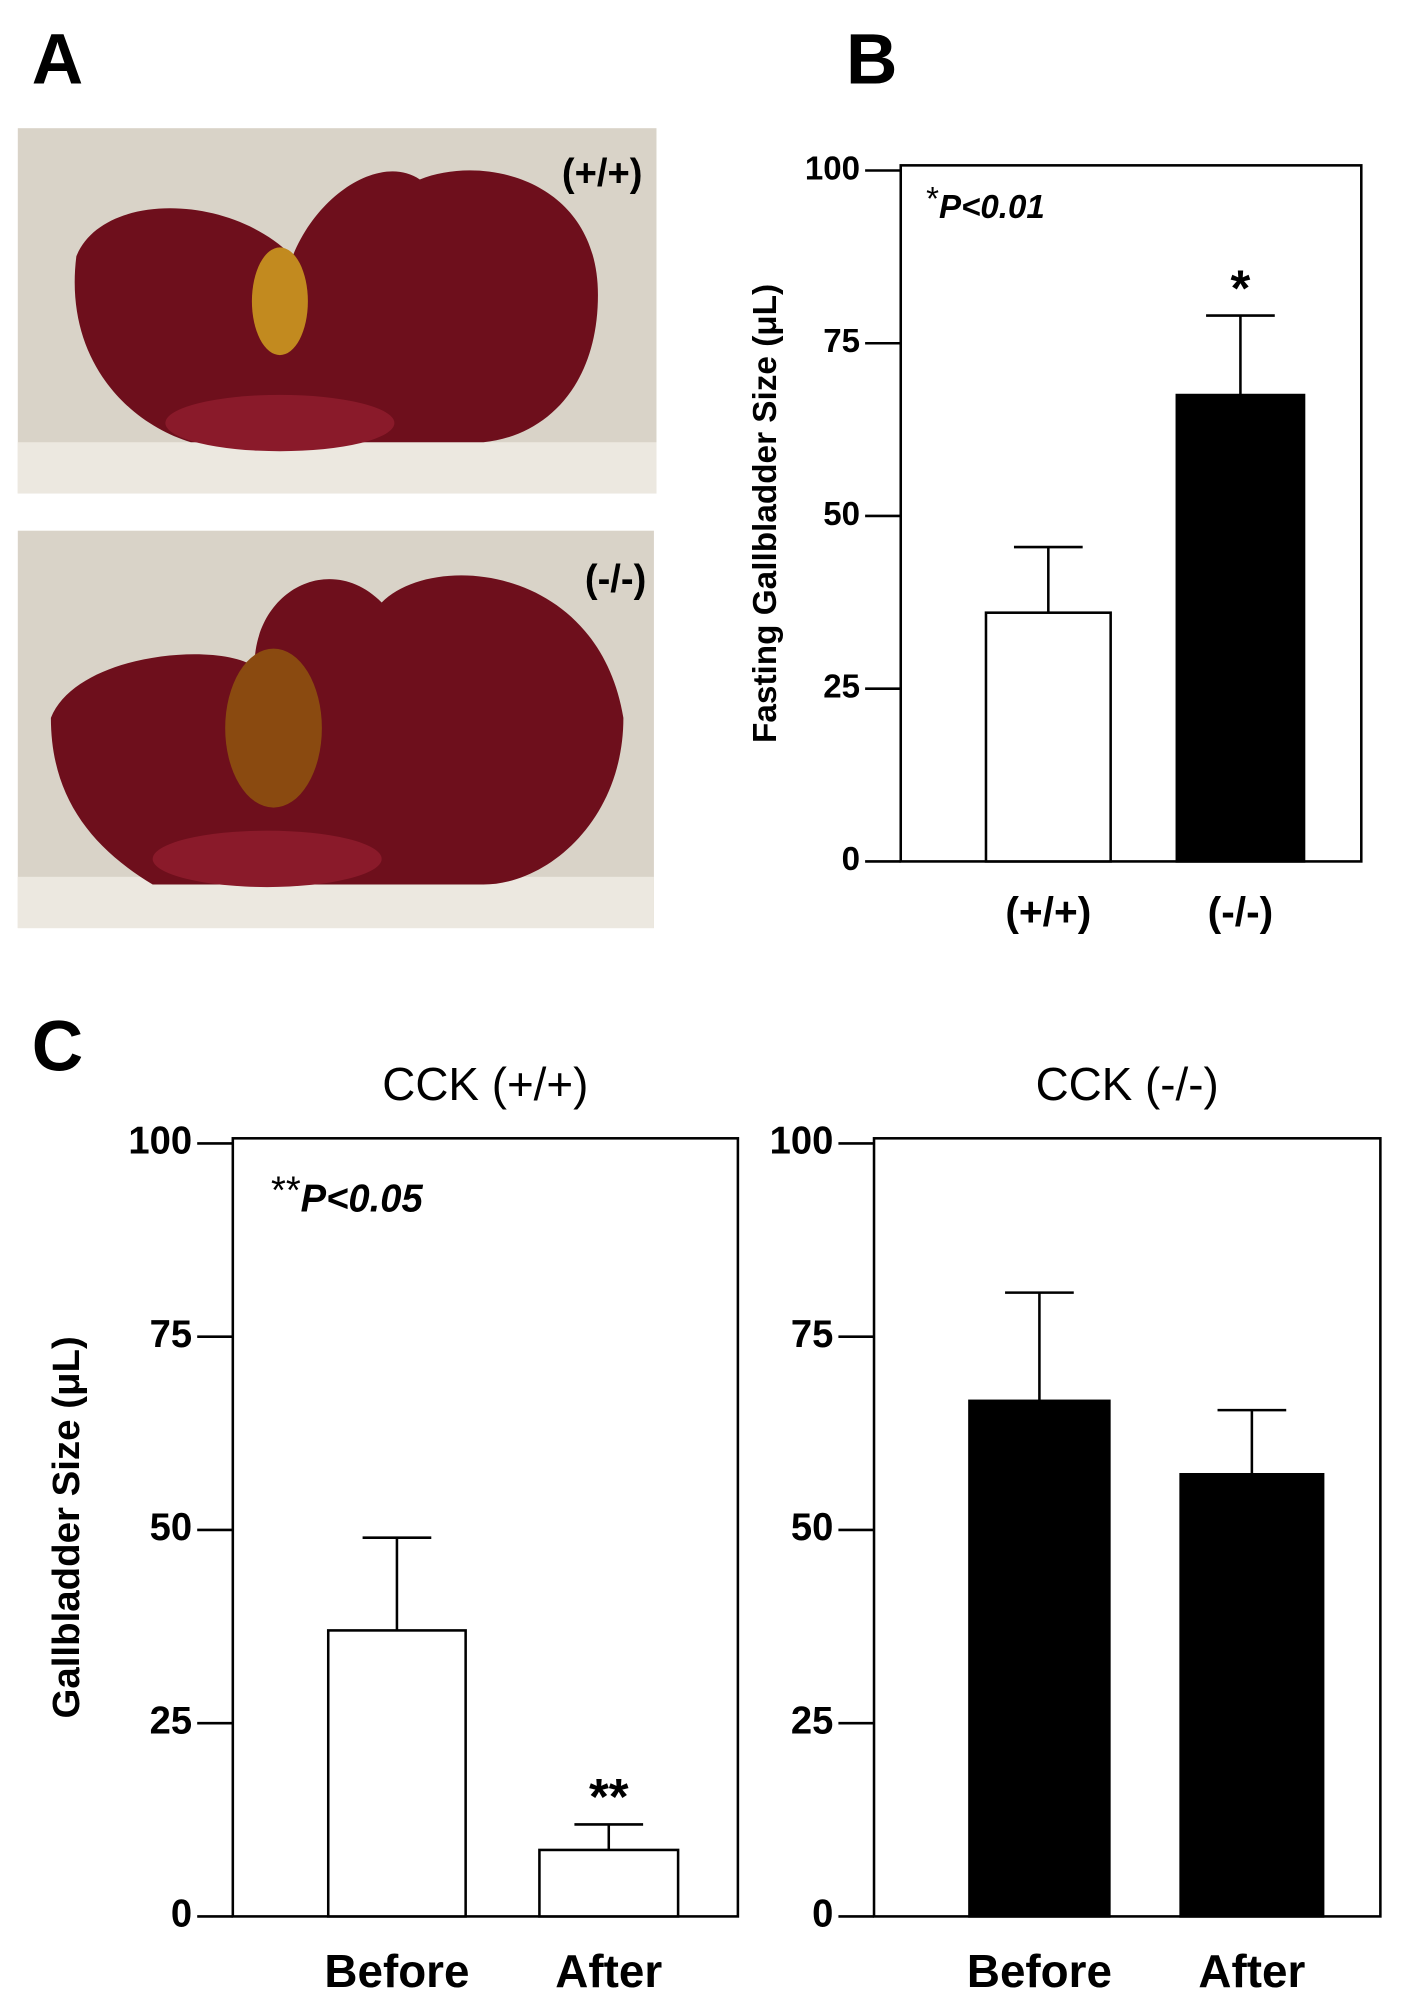 The height and width of the screenshot is (2010, 1402). I want to click on photo-label: (+/+), so click(602, 173).